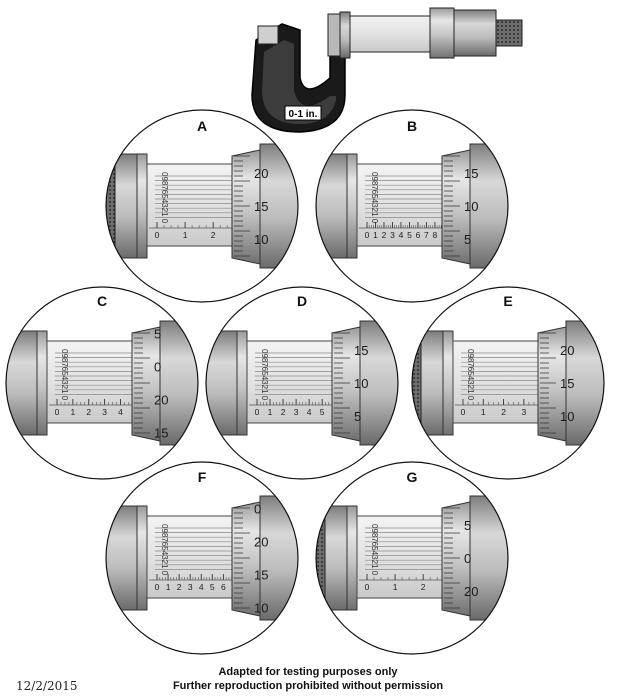 The width and height of the screenshot is (617, 699). What do you see at coordinates (303, 114) in the screenshot?
I see `frame-size-label: 0-1 in.` at bounding box center [303, 114].